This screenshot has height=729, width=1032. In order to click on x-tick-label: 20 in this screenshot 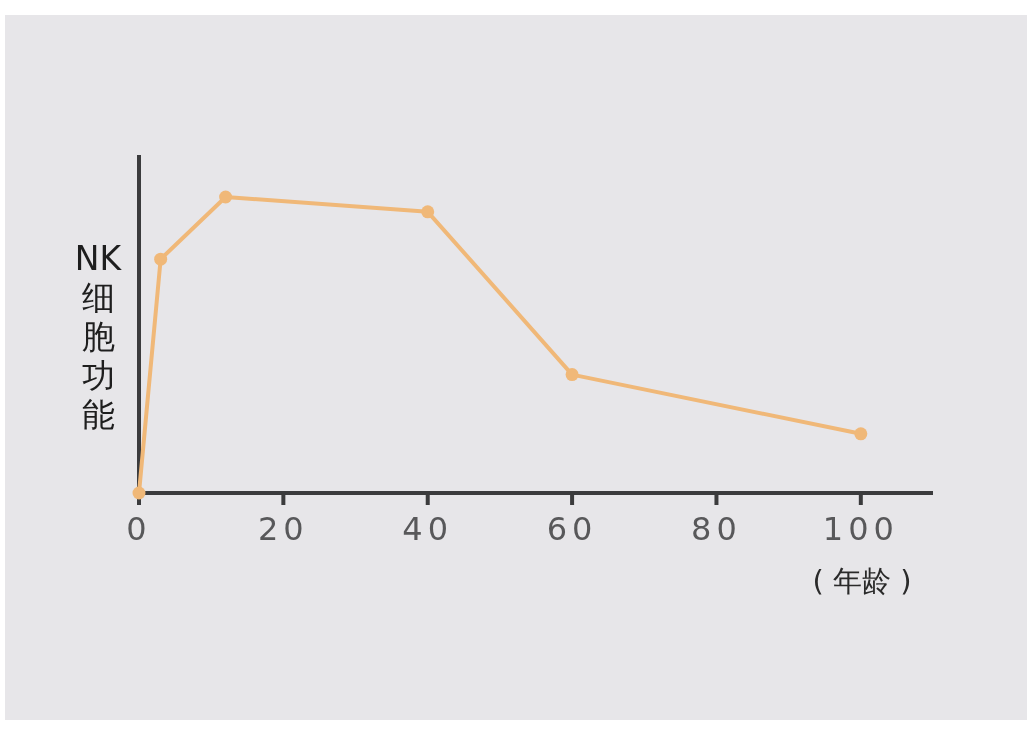, I will do `click(283, 529)`.